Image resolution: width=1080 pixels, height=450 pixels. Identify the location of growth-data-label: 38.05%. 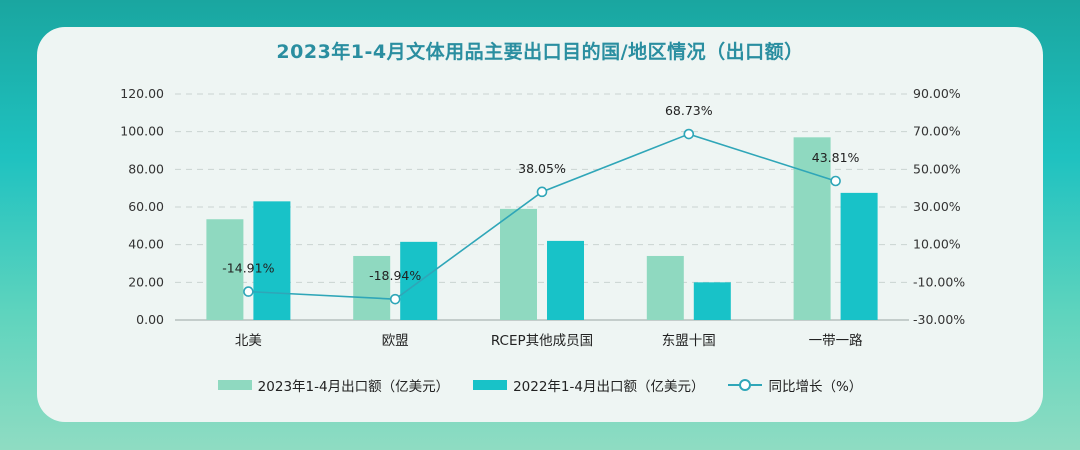
(542, 168).